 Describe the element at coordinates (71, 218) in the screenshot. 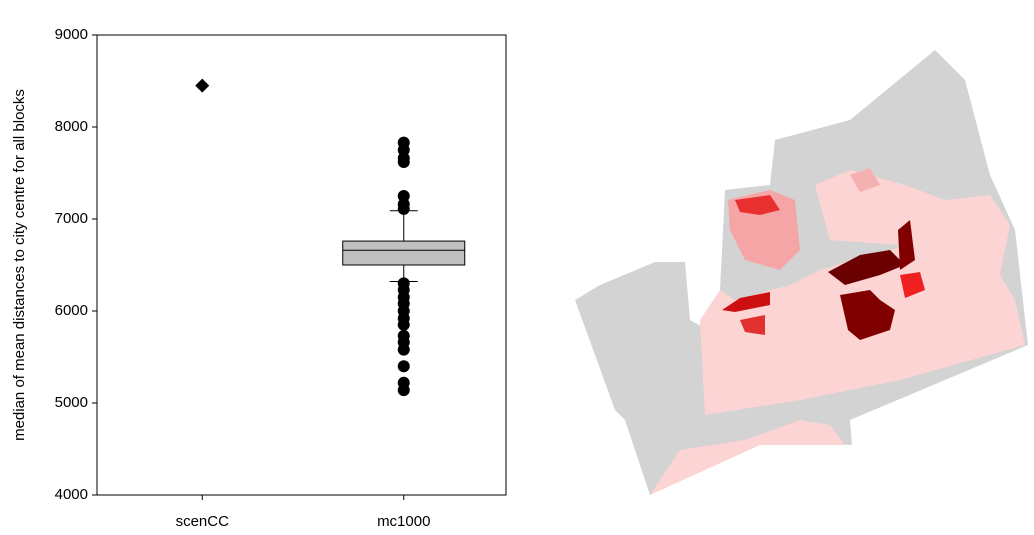

I see `y-tick-label: 7000` at that location.